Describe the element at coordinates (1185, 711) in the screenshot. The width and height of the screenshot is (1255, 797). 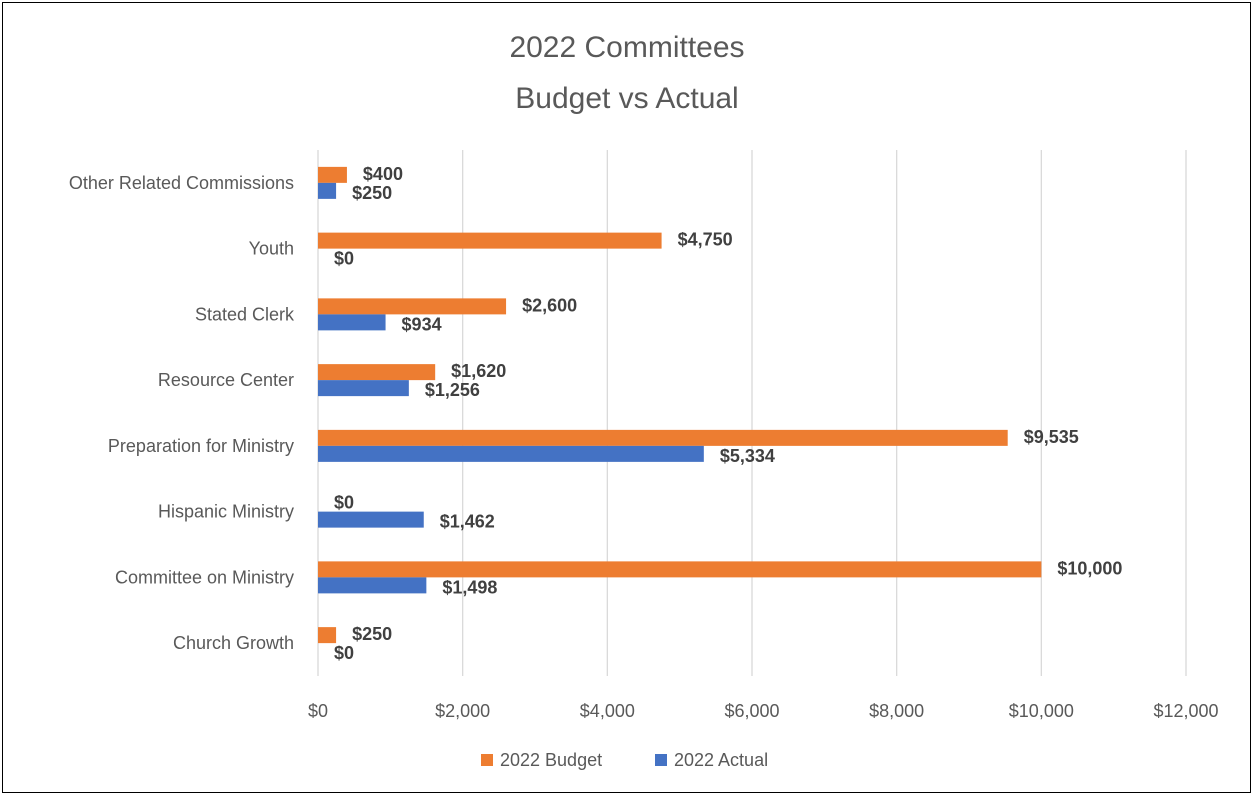
I see `x-tick-label: $12,000` at that location.